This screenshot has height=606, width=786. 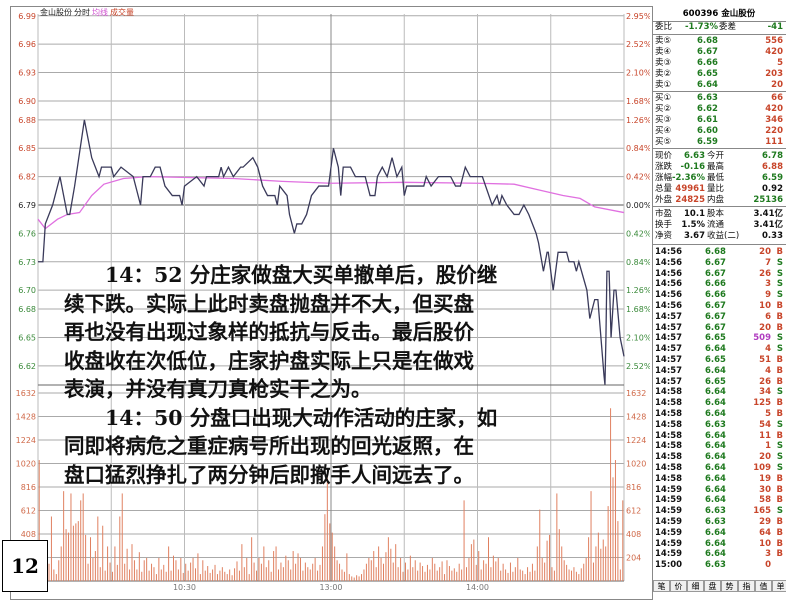 What do you see at coordinates (716, 200) in the screenshot?
I see `stat-label: 内盘` at bounding box center [716, 200].